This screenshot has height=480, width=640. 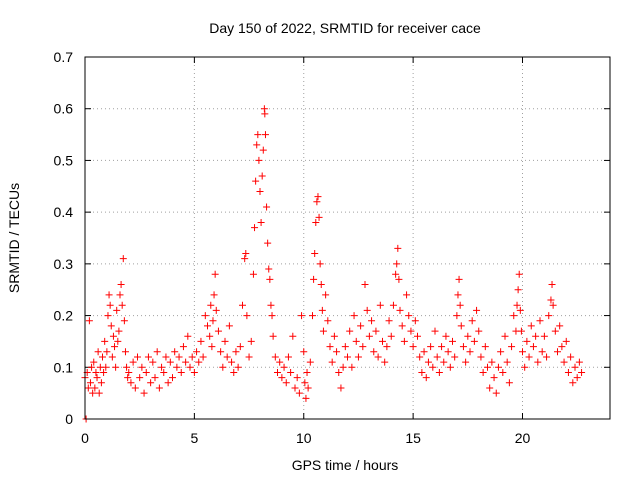 I want to click on x-tick-label: 10, so click(x=304, y=438).